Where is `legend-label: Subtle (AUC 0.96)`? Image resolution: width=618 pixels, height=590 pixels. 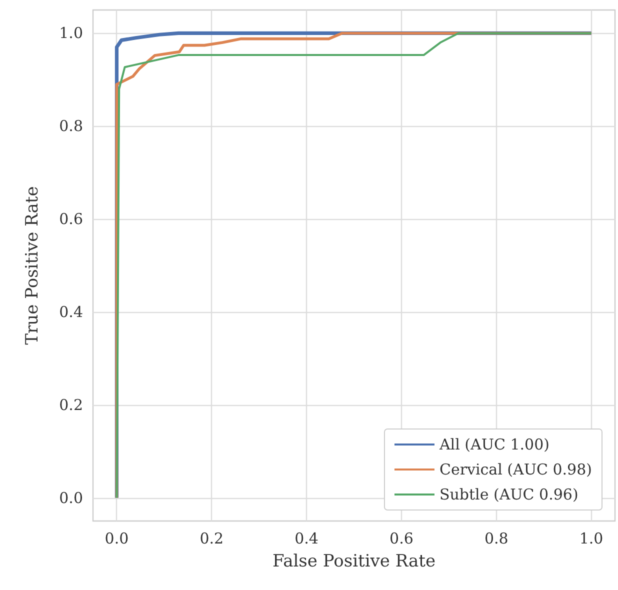 legend-label: Subtle (AUC 0.96) is located at coordinates (508, 495).